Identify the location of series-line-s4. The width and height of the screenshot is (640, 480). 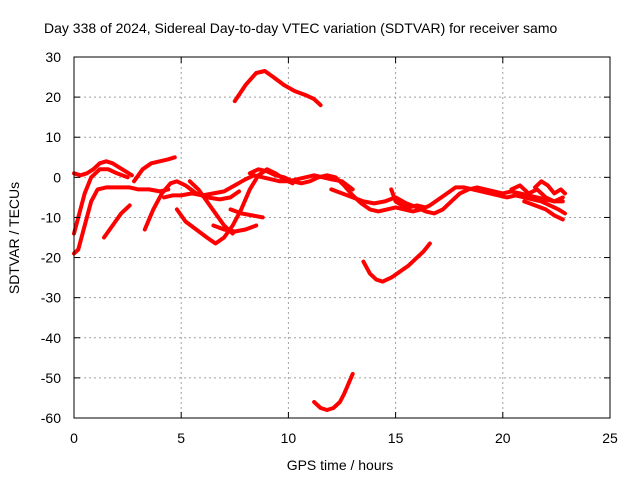
(117, 221).